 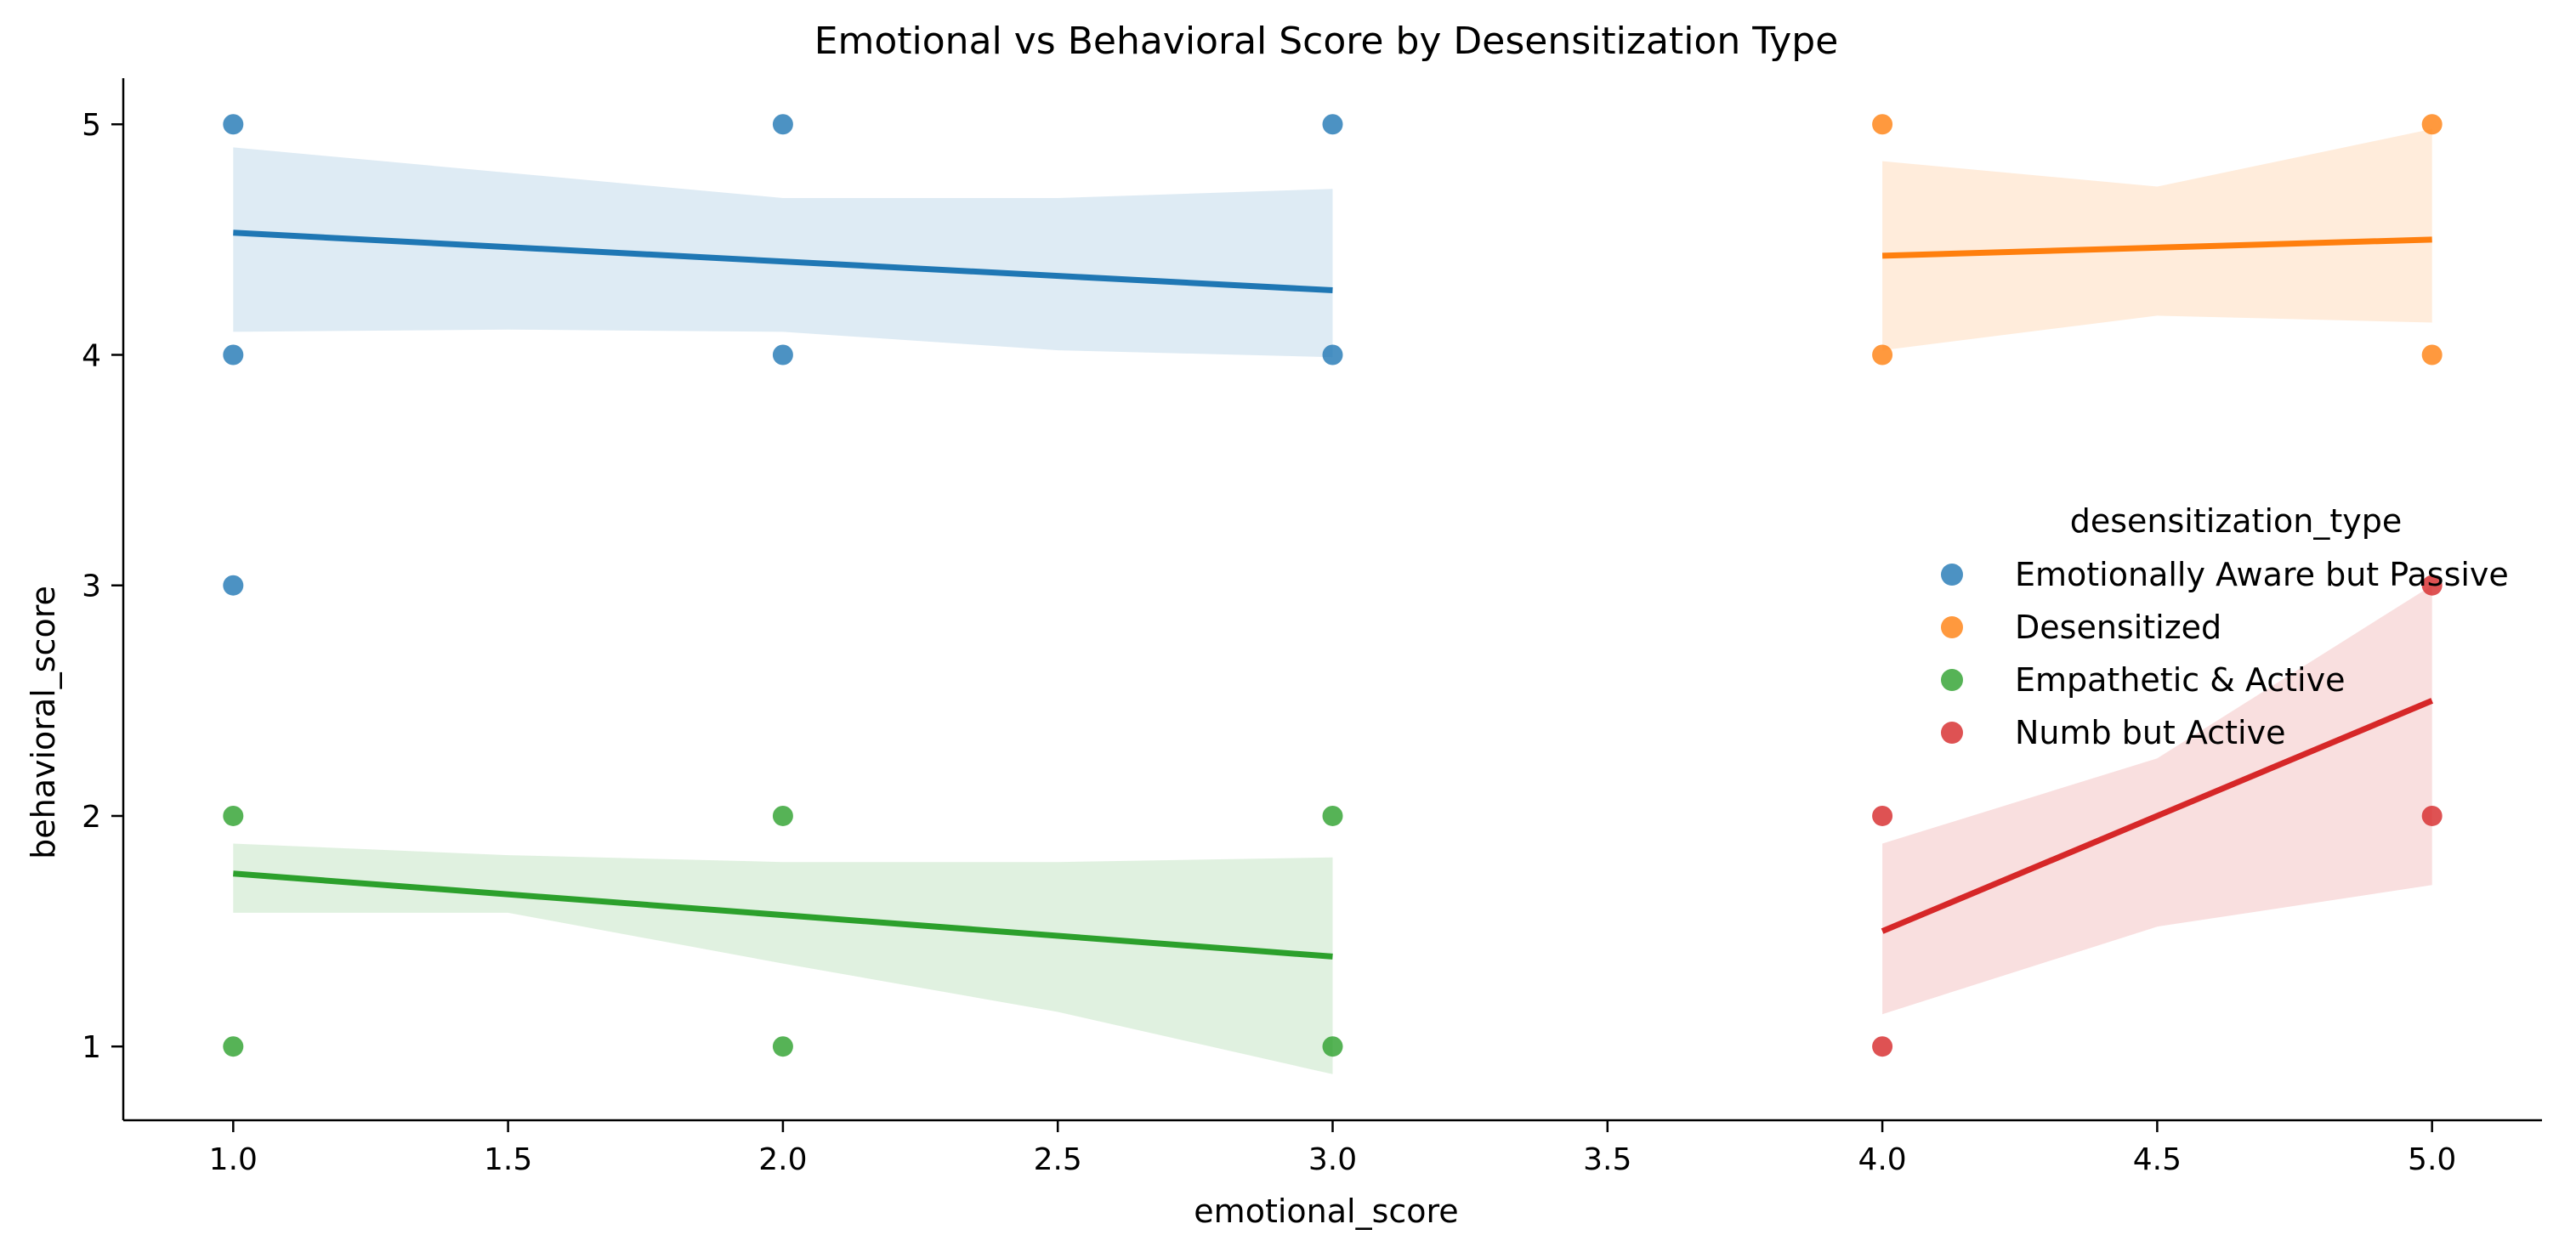 What do you see at coordinates (783, 1159) in the screenshot?
I see `x-tick-label-3: 2.0` at bounding box center [783, 1159].